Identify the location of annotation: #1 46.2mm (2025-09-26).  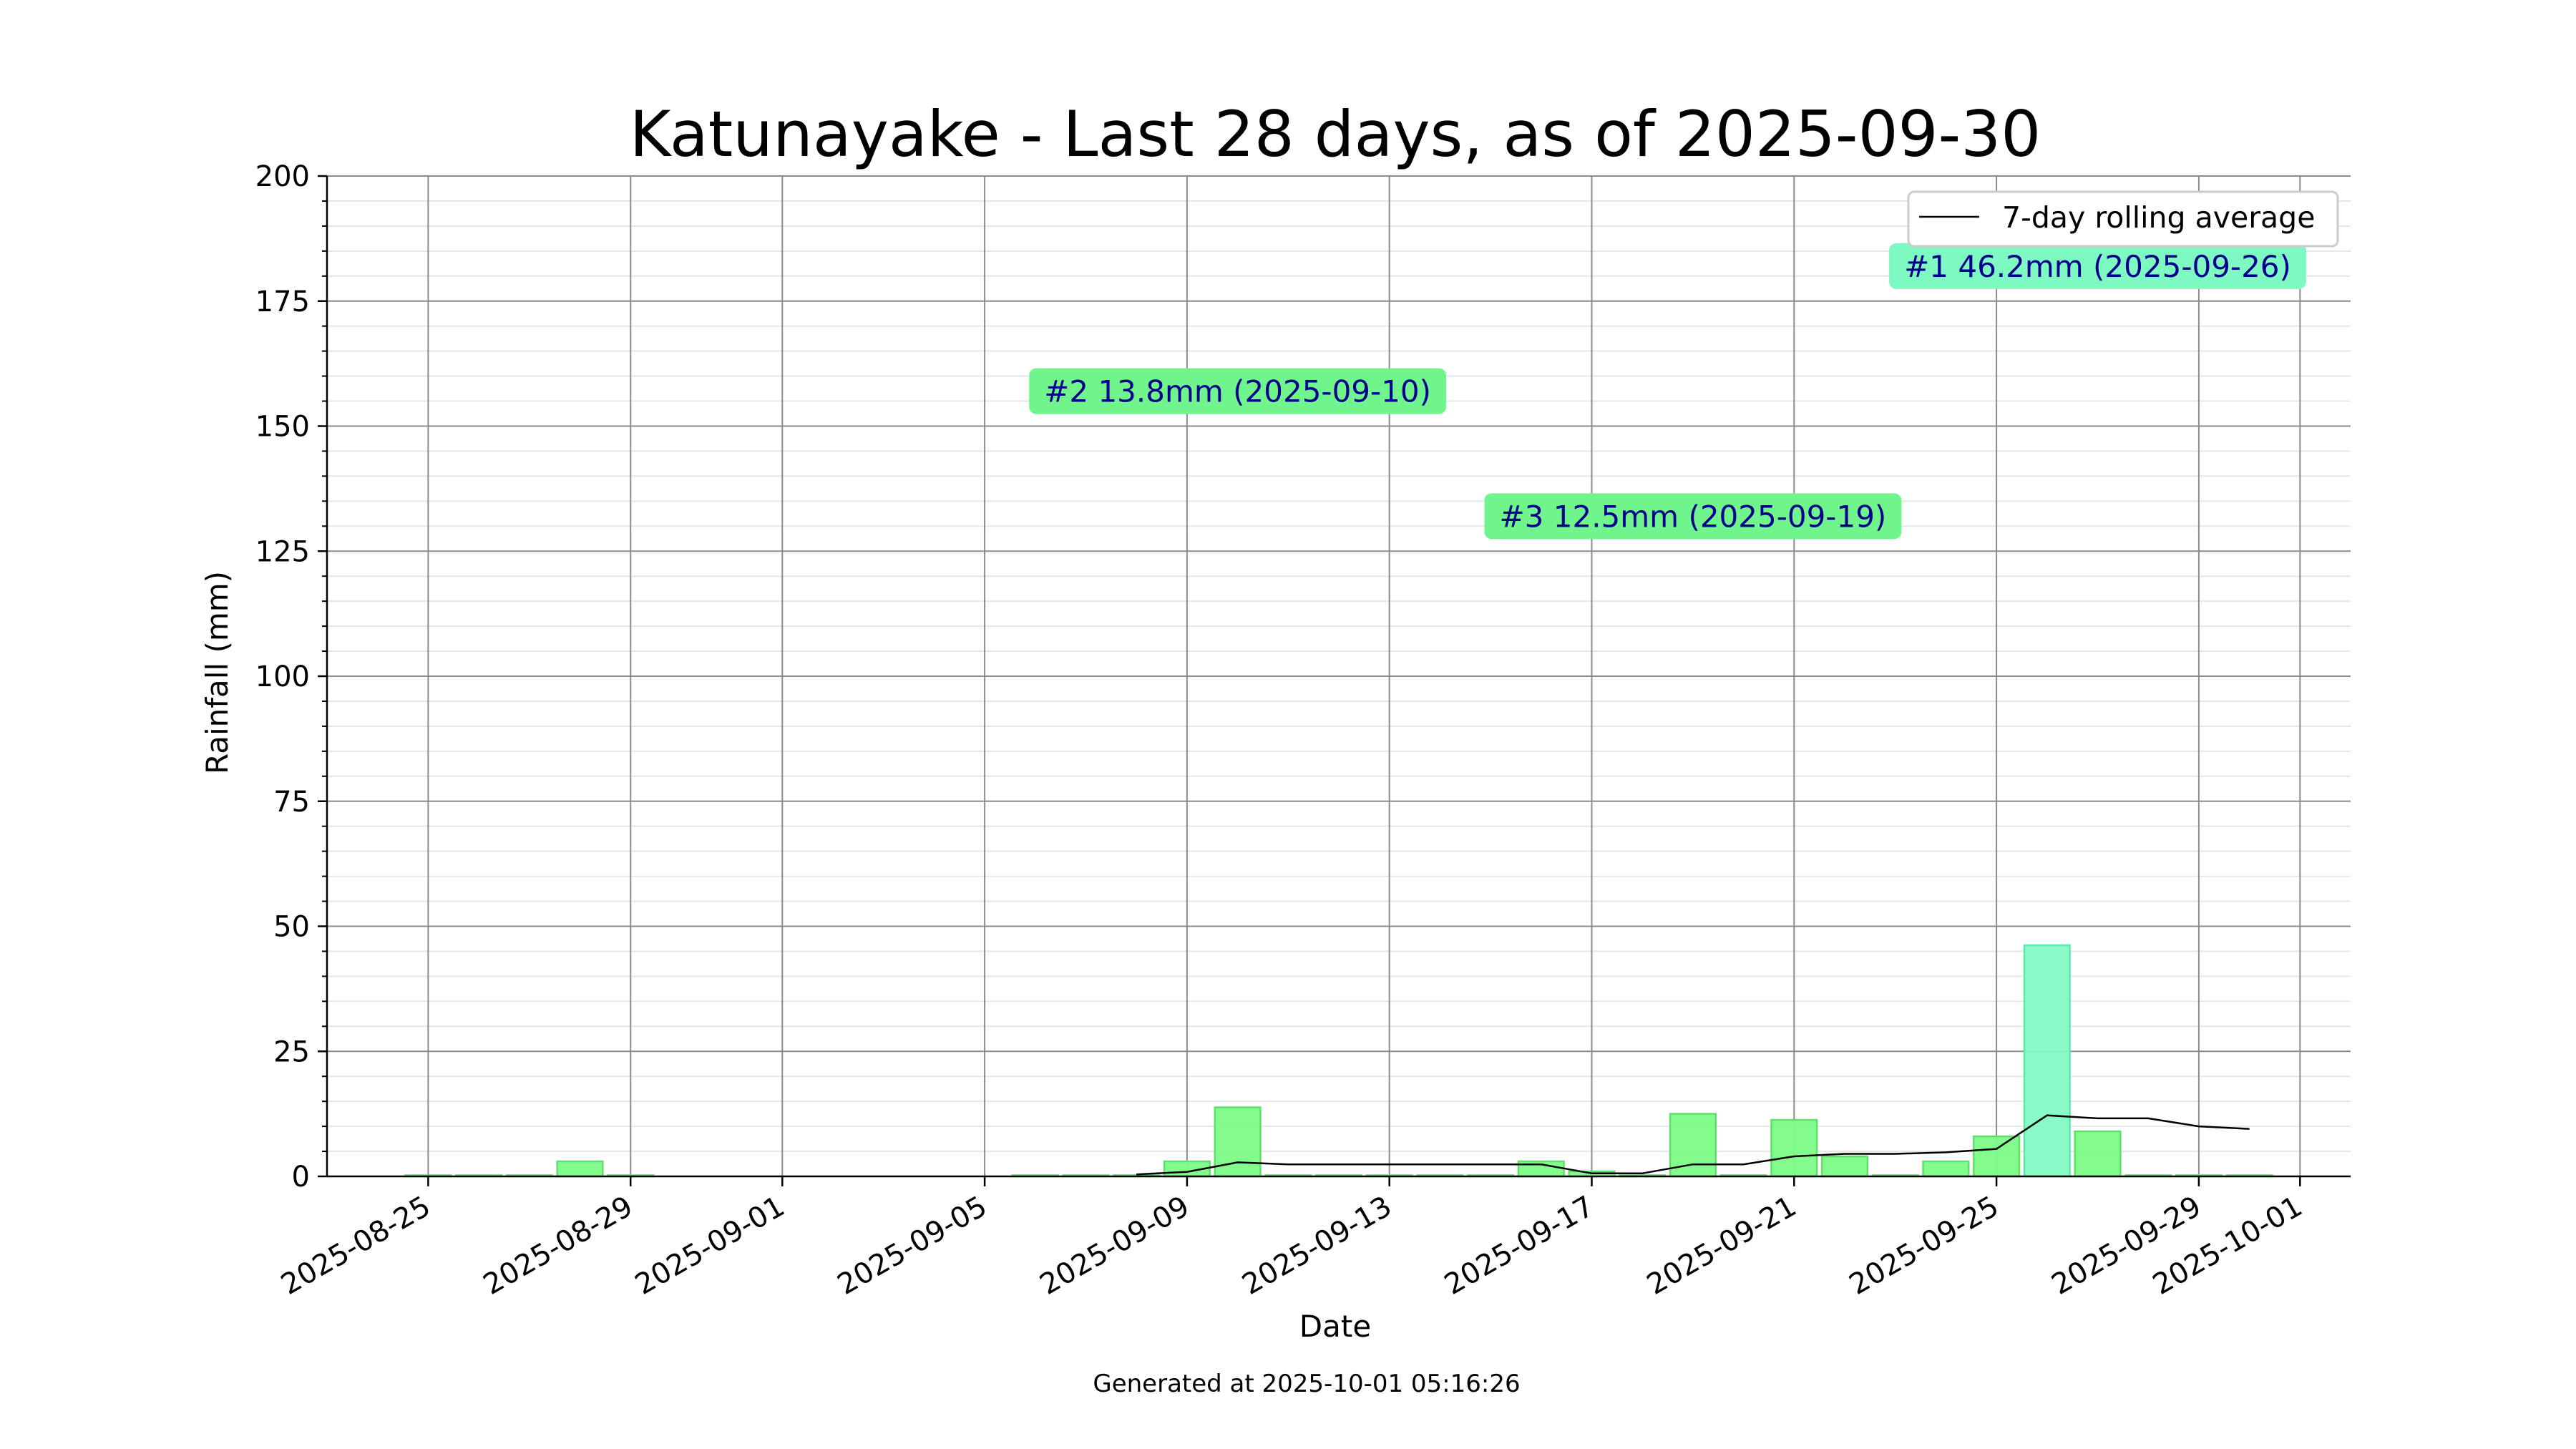
(2097, 266).